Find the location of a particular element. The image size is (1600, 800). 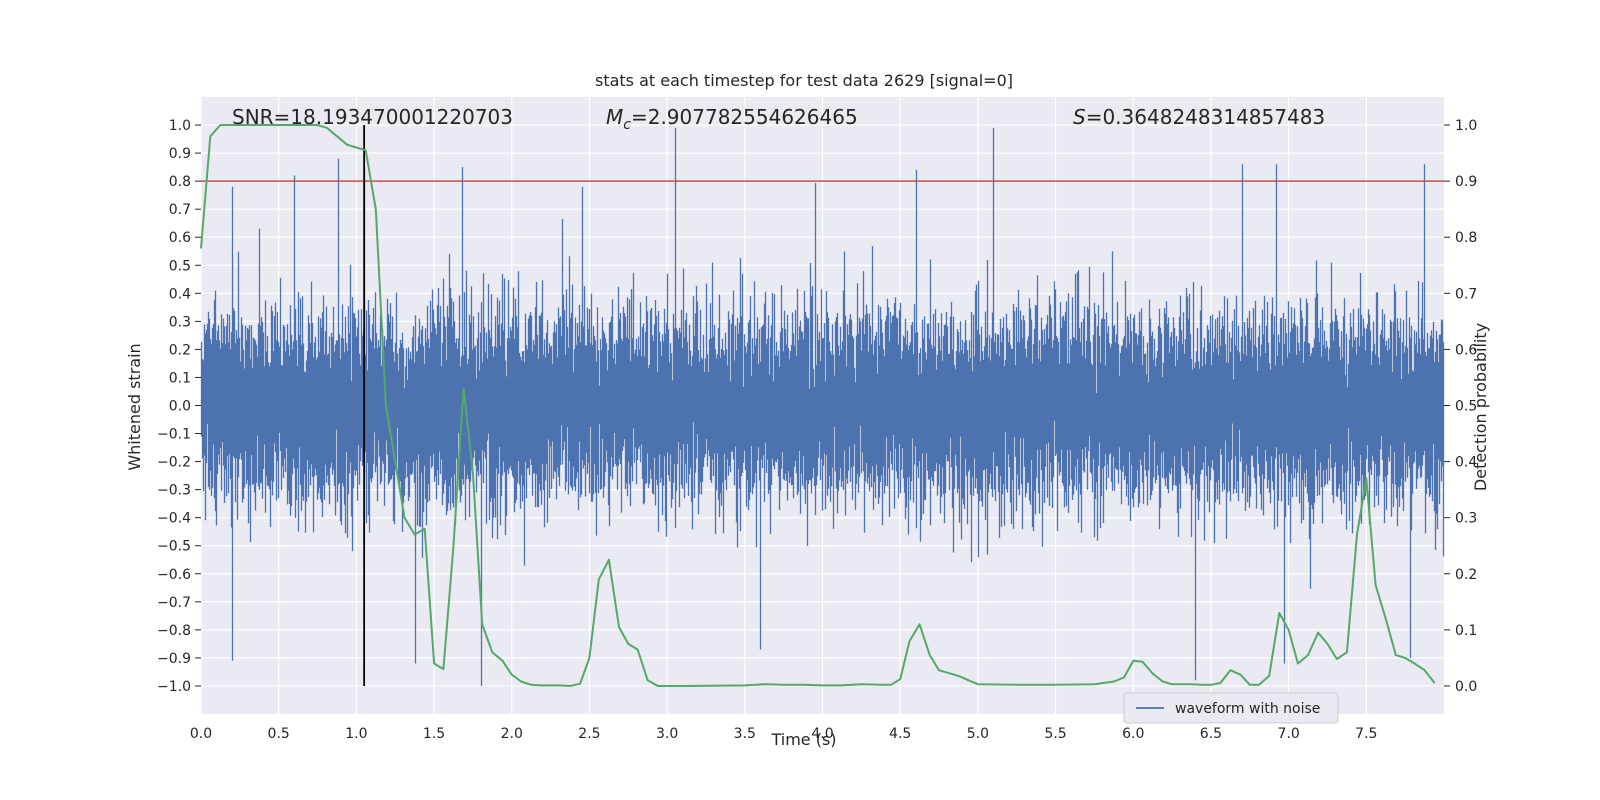

y-tick-label: −0.6 is located at coordinates (174, 575).